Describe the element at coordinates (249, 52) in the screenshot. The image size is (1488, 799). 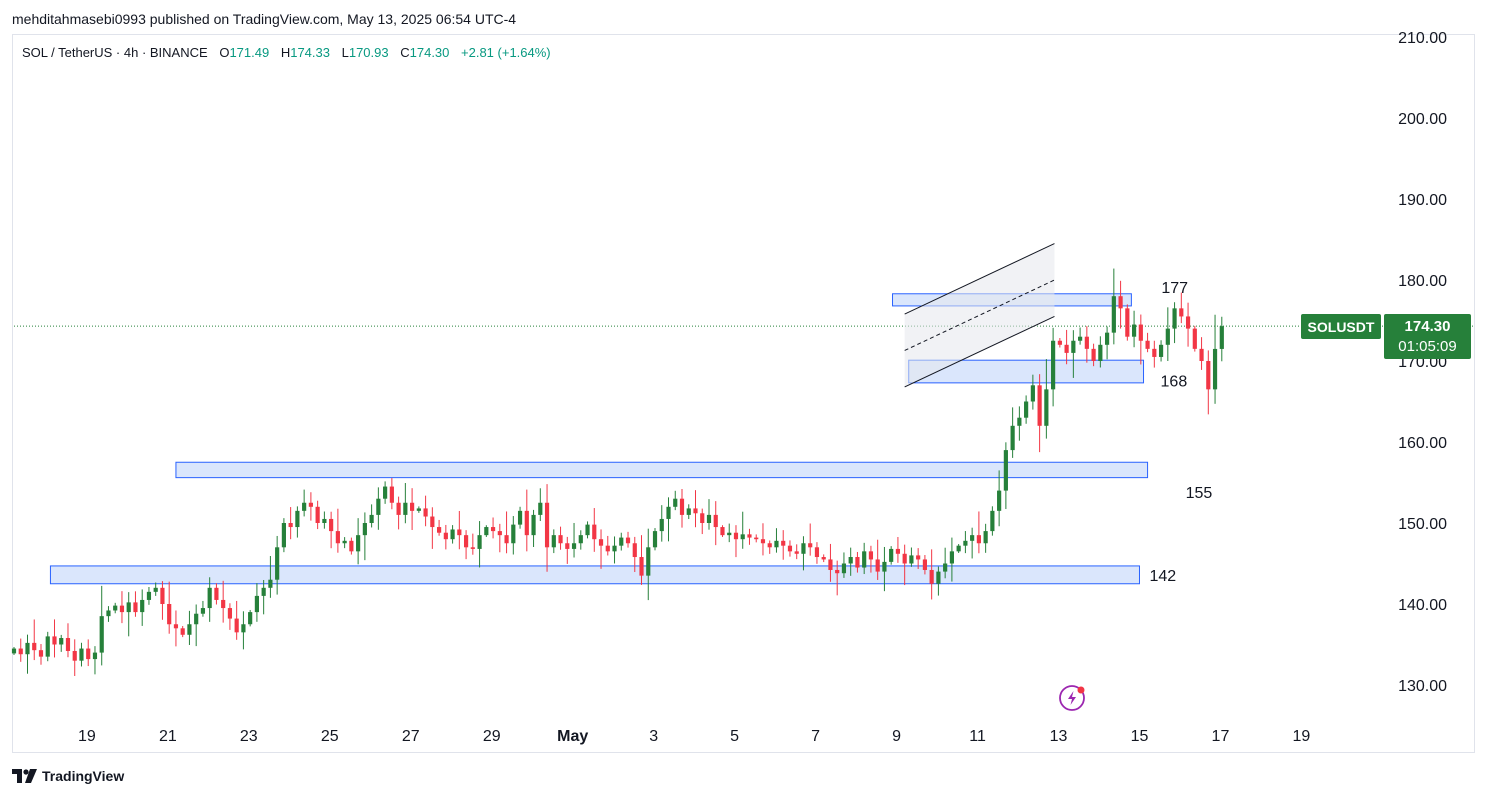
I see `legend-open: 171.49` at that location.